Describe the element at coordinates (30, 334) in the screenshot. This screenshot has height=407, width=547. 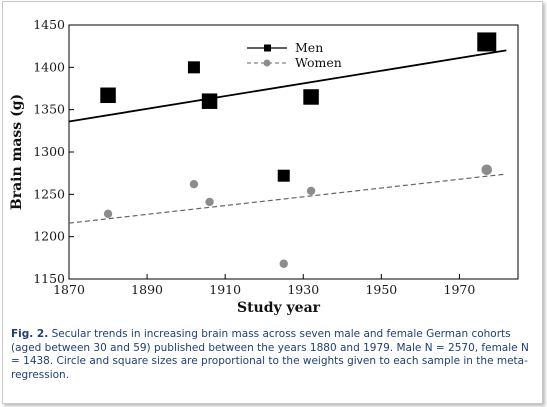
I see `caption-label: Fig. 2.` at that location.